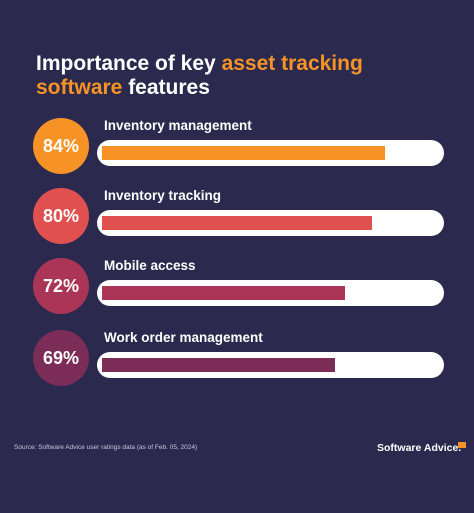 Image resolution: width=474 pixels, height=513 pixels. I want to click on brand-mark-icon, so click(462, 445).